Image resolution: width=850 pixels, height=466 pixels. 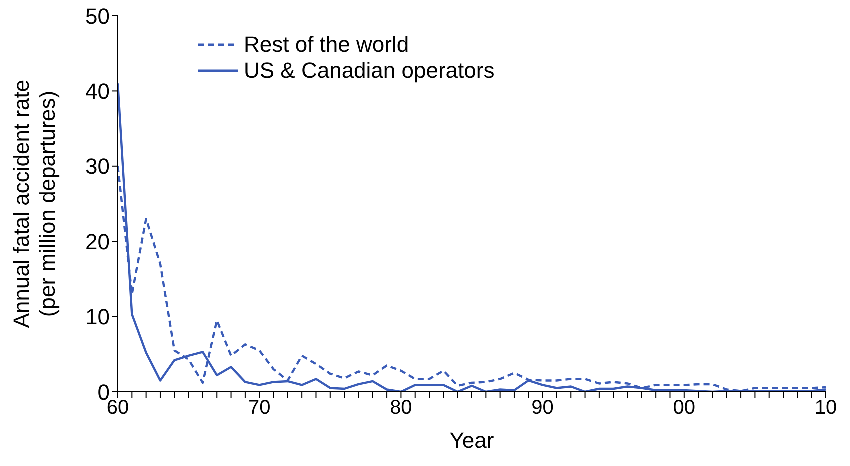 What do you see at coordinates (98, 167) in the screenshot?
I see `y-tick-label: 30` at bounding box center [98, 167].